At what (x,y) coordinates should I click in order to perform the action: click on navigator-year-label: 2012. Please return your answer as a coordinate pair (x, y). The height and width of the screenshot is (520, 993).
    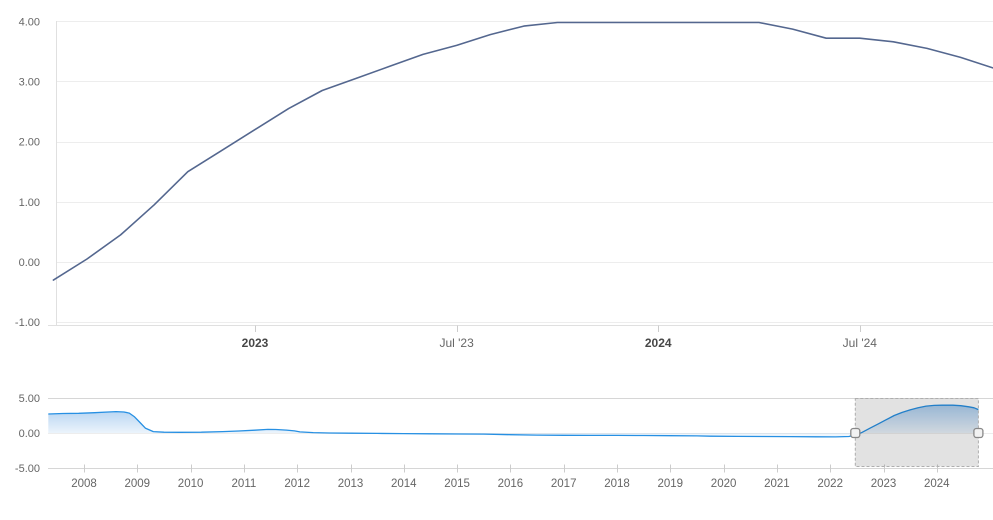
    Looking at the image, I should click on (297, 484).